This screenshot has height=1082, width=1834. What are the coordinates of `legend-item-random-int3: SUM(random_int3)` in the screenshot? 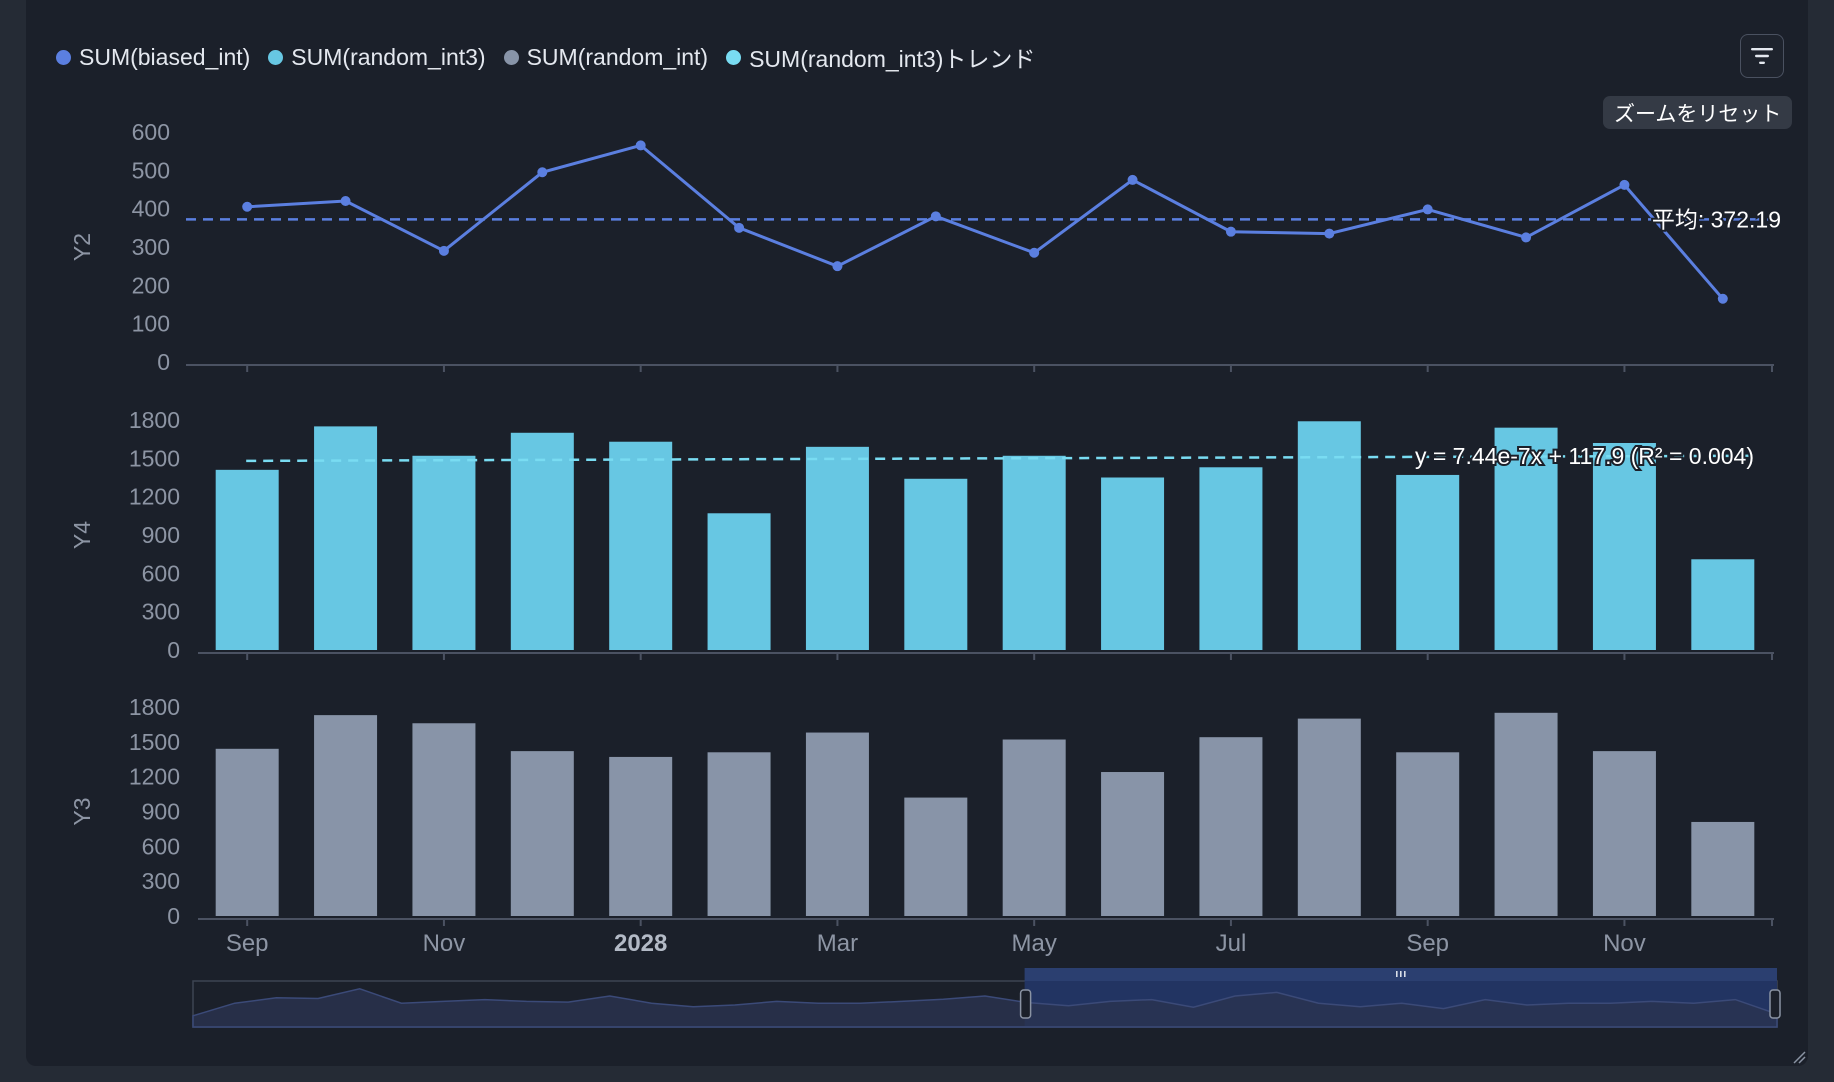 It's located at (377, 57).